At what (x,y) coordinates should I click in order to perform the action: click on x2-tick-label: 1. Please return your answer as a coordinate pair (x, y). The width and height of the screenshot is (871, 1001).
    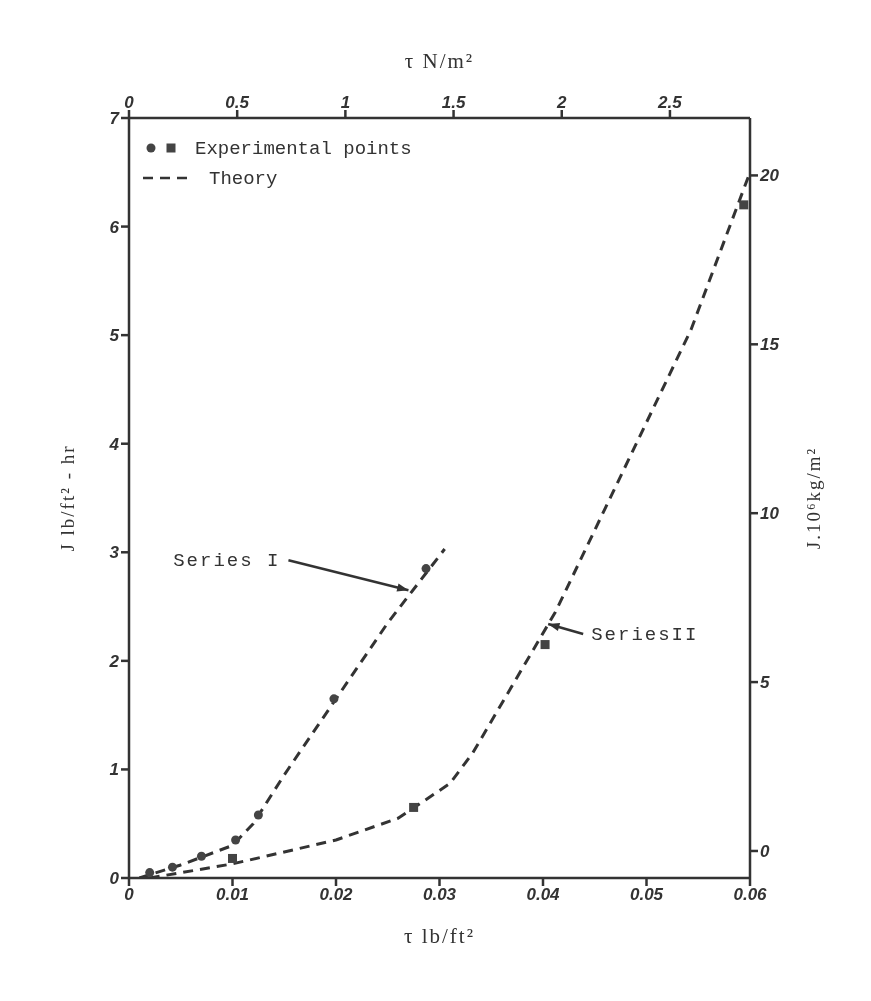
    Looking at the image, I should click on (345, 102).